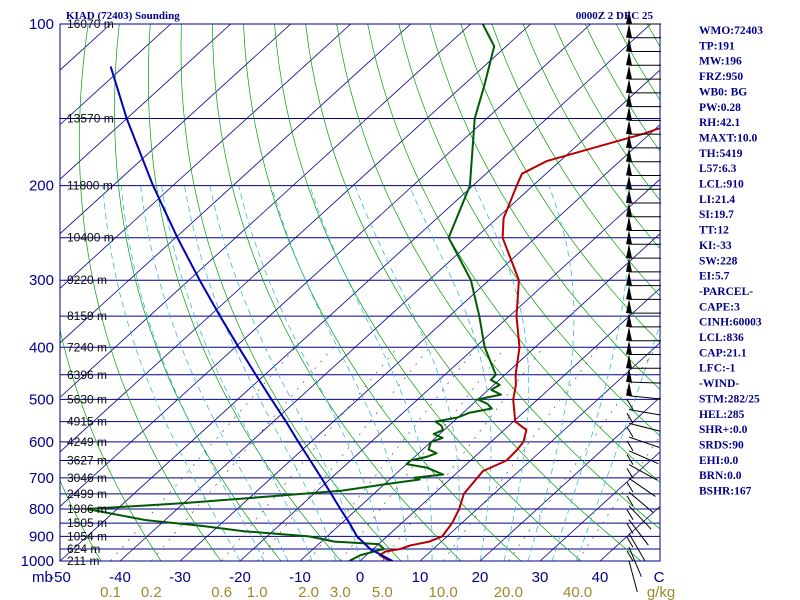  What do you see at coordinates (719, 307) in the screenshot?
I see `sounding-index: CAPE:3` at bounding box center [719, 307].